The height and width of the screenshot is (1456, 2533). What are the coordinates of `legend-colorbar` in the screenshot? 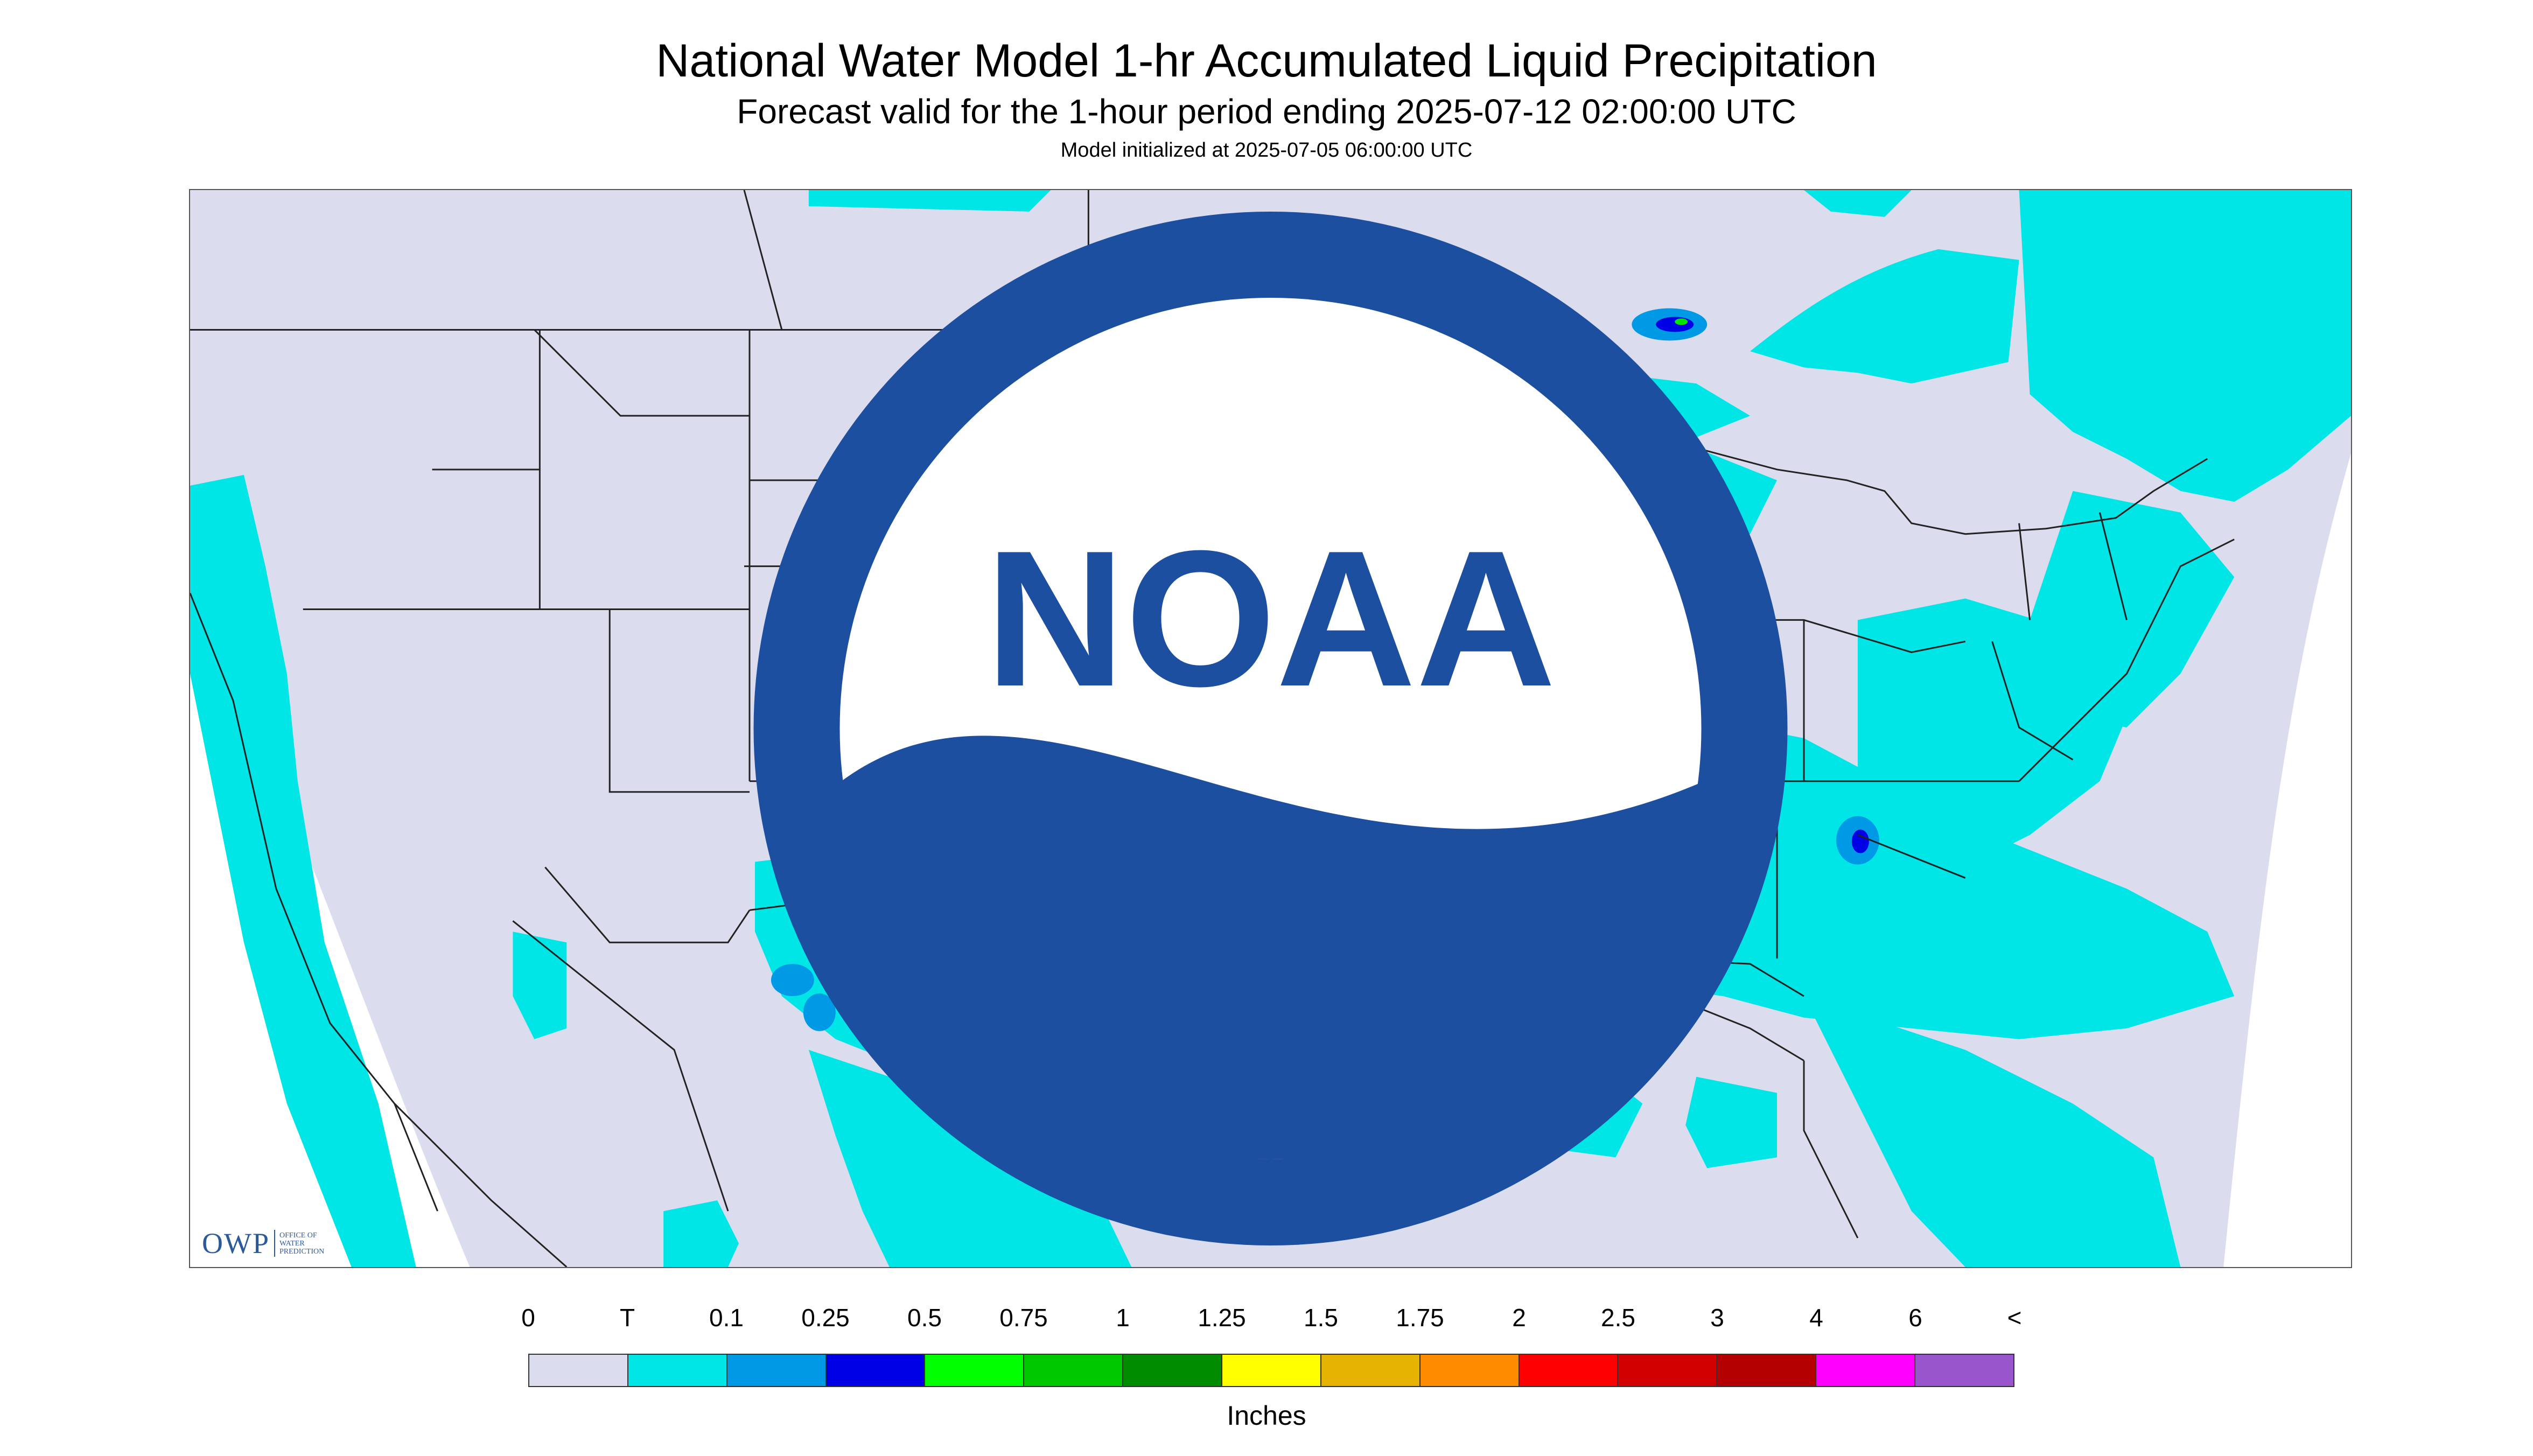 It's located at (1271, 1370).